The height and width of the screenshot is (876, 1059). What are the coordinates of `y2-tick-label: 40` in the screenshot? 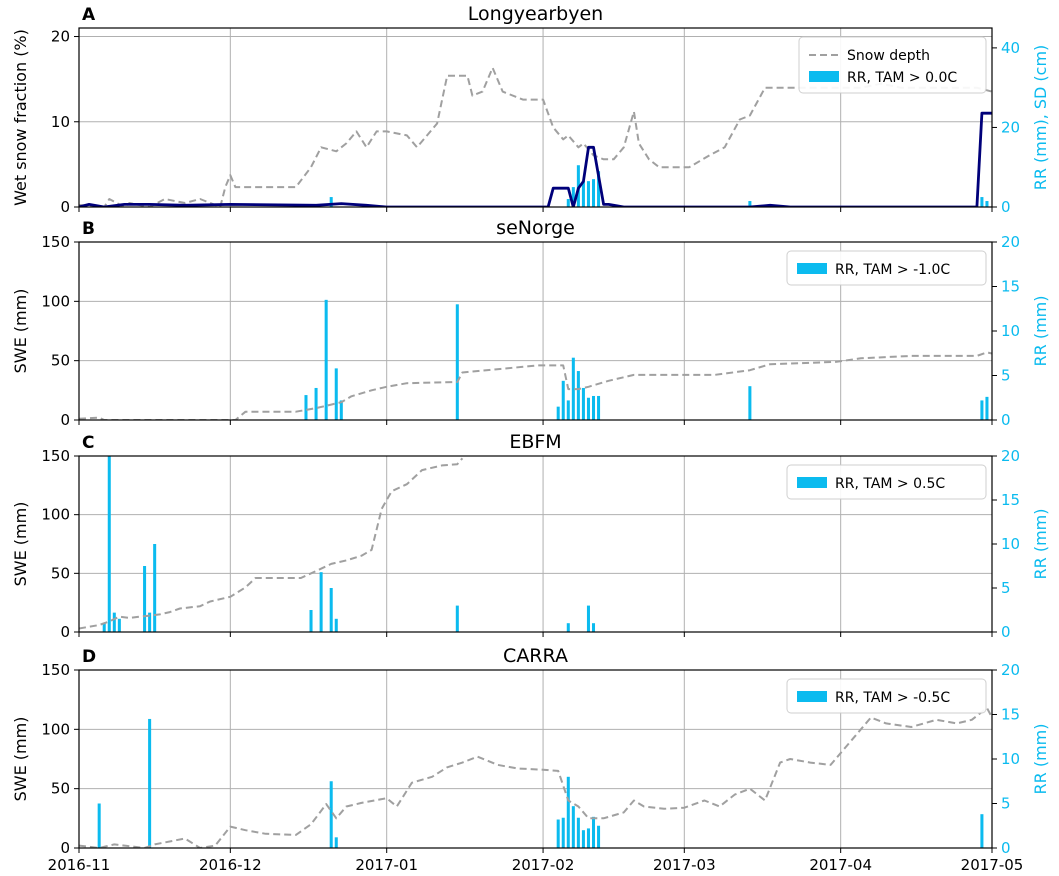 It's located at (1010, 48).